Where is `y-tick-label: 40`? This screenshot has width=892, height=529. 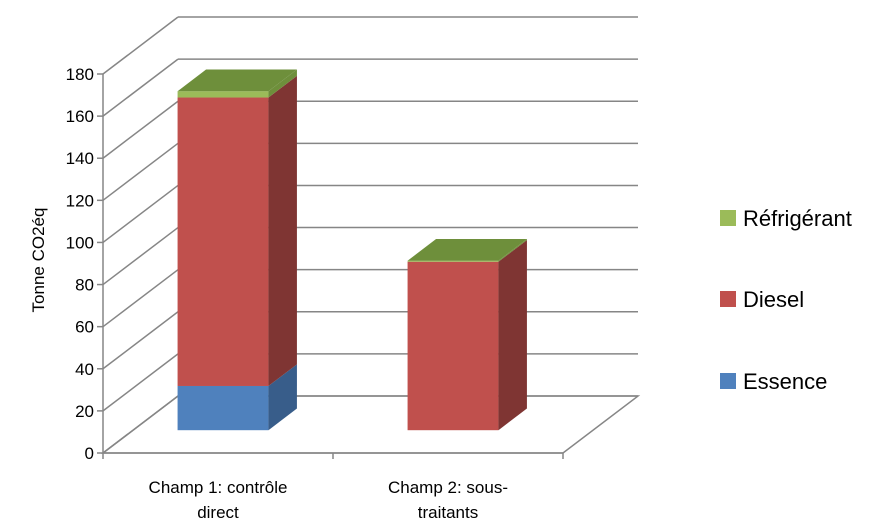
y-tick-label: 40 is located at coordinates (84, 369).